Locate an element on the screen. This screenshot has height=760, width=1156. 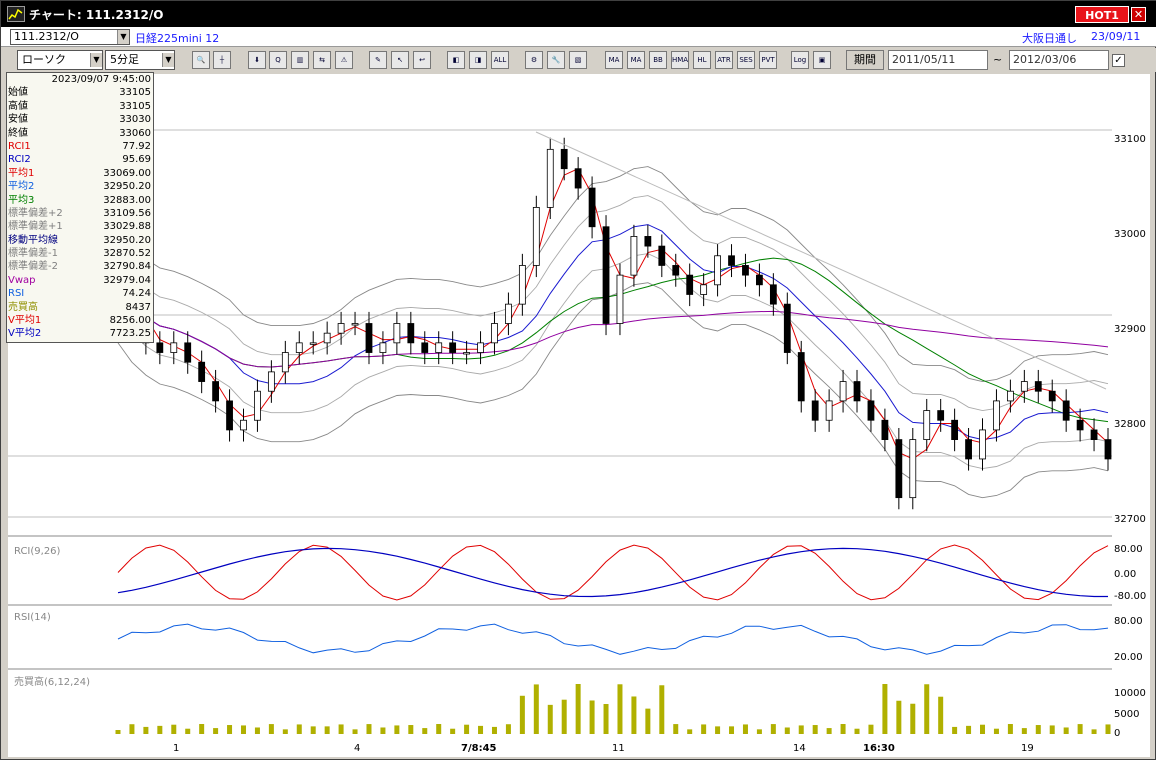
close-button: ✕ is located at coordinates (1138, 14).